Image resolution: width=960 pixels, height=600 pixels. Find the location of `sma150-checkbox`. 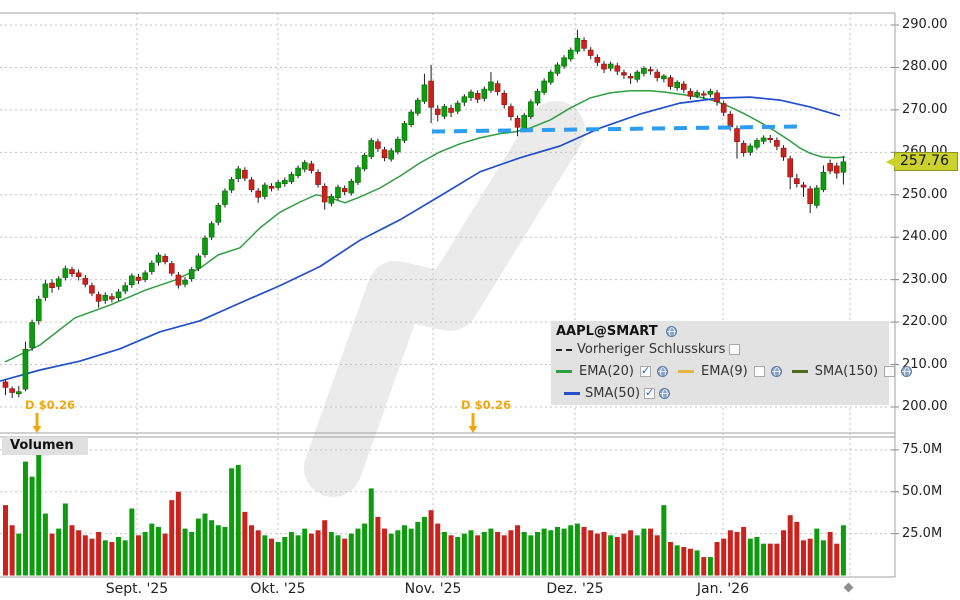

sma150-checkbox is located at coordinates (890, 371).